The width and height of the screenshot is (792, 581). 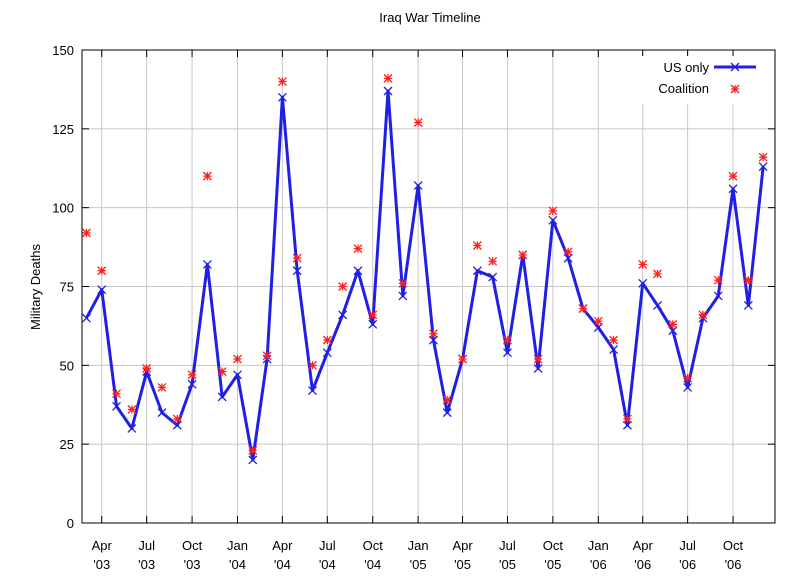 I want to click on legend-label-coalition: Coalition, so click(x=683, y=88).